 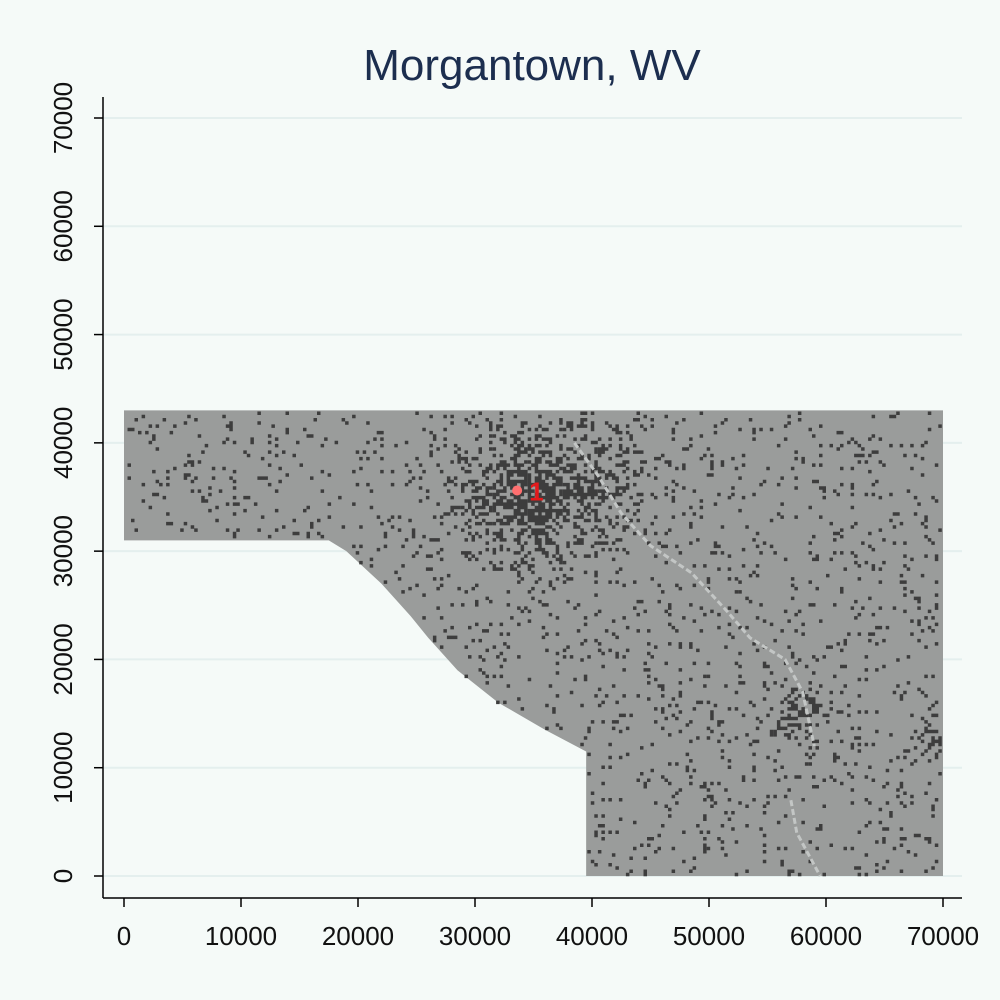 I want to click on highlight-layer: 1, so click(x=528, y=492).